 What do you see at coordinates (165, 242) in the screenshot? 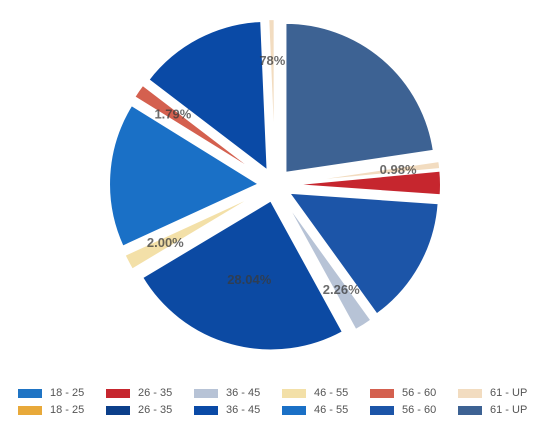
I see `slice-label-6: 2.00%` at bounding box center [165, 242].